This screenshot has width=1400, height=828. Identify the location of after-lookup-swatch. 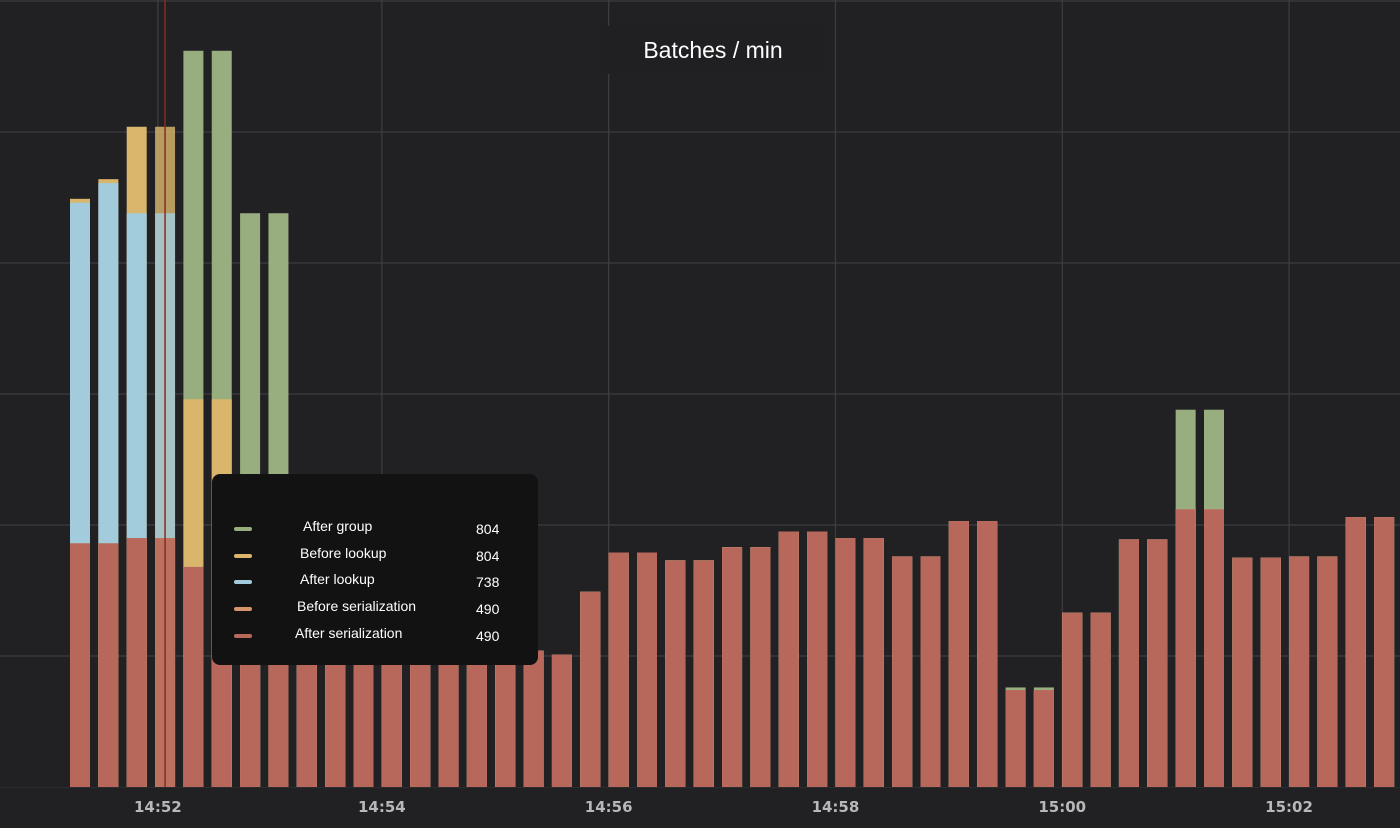
(243, 582).